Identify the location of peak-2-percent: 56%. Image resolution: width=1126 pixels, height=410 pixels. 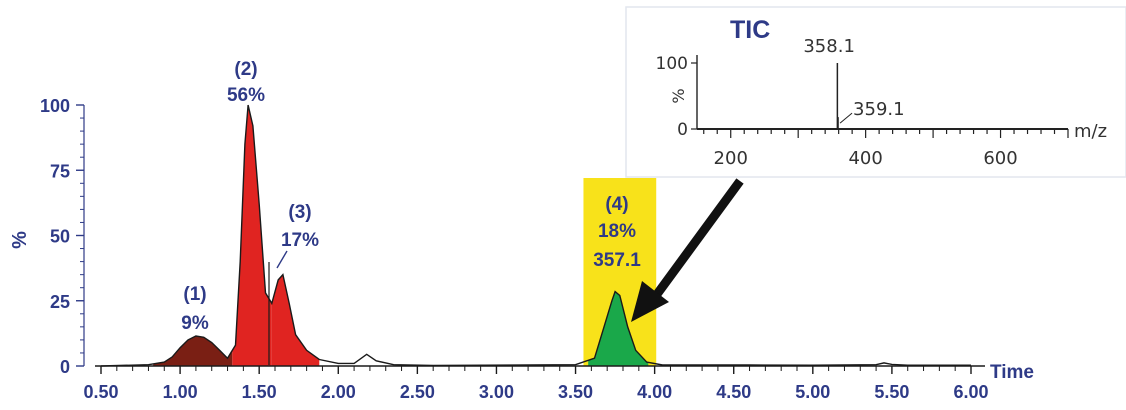
(246, 95).